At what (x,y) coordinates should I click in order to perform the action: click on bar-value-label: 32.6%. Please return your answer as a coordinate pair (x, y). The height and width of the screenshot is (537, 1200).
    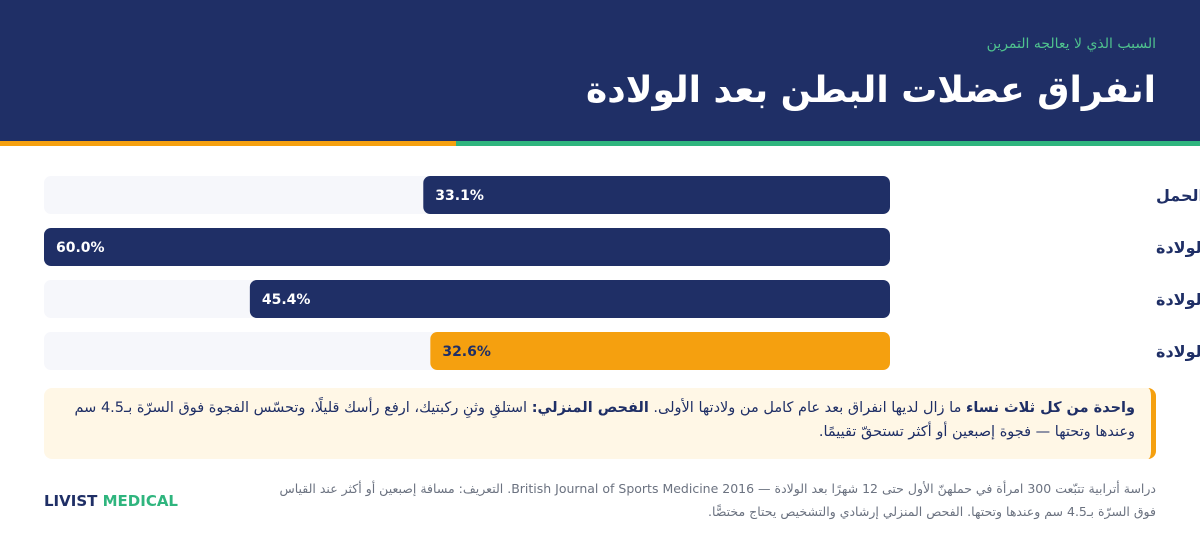
    Looking at the image, I should click on (466, 352).